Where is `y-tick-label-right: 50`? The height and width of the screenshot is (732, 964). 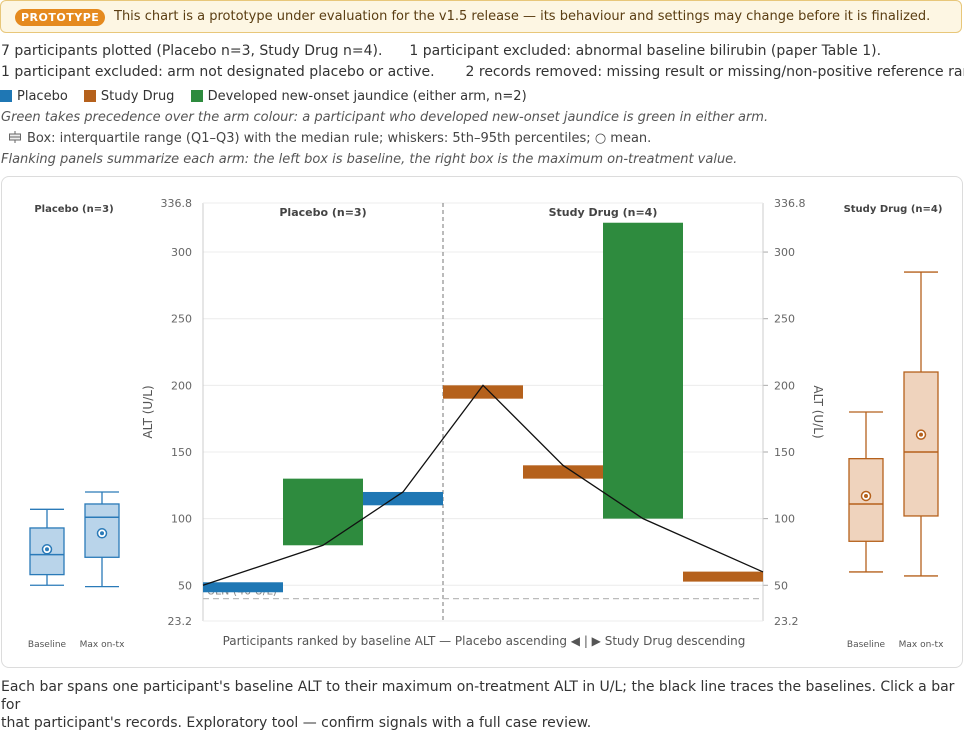 y-tick-label-right: 50 is located at coordinates (781, 585).